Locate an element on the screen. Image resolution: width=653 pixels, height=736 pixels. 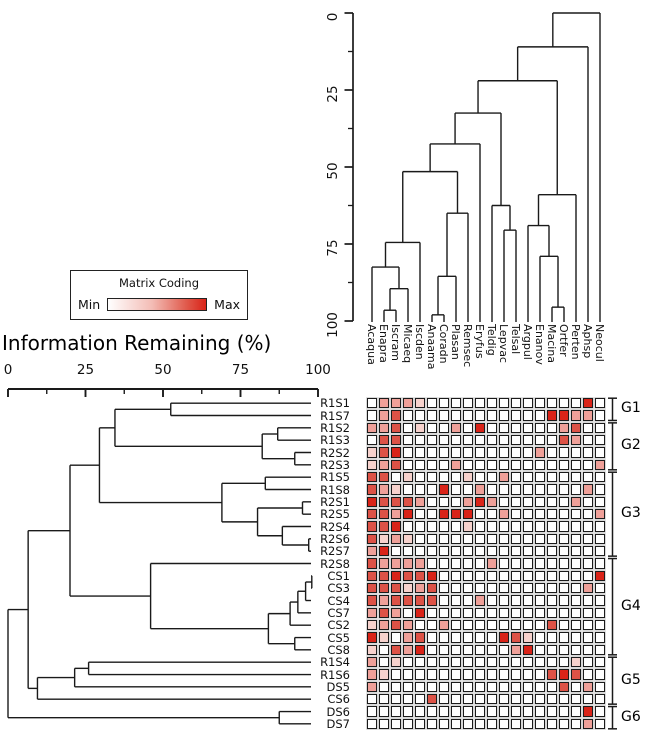
row-label: CS3 is located at coordinates (338, 588).